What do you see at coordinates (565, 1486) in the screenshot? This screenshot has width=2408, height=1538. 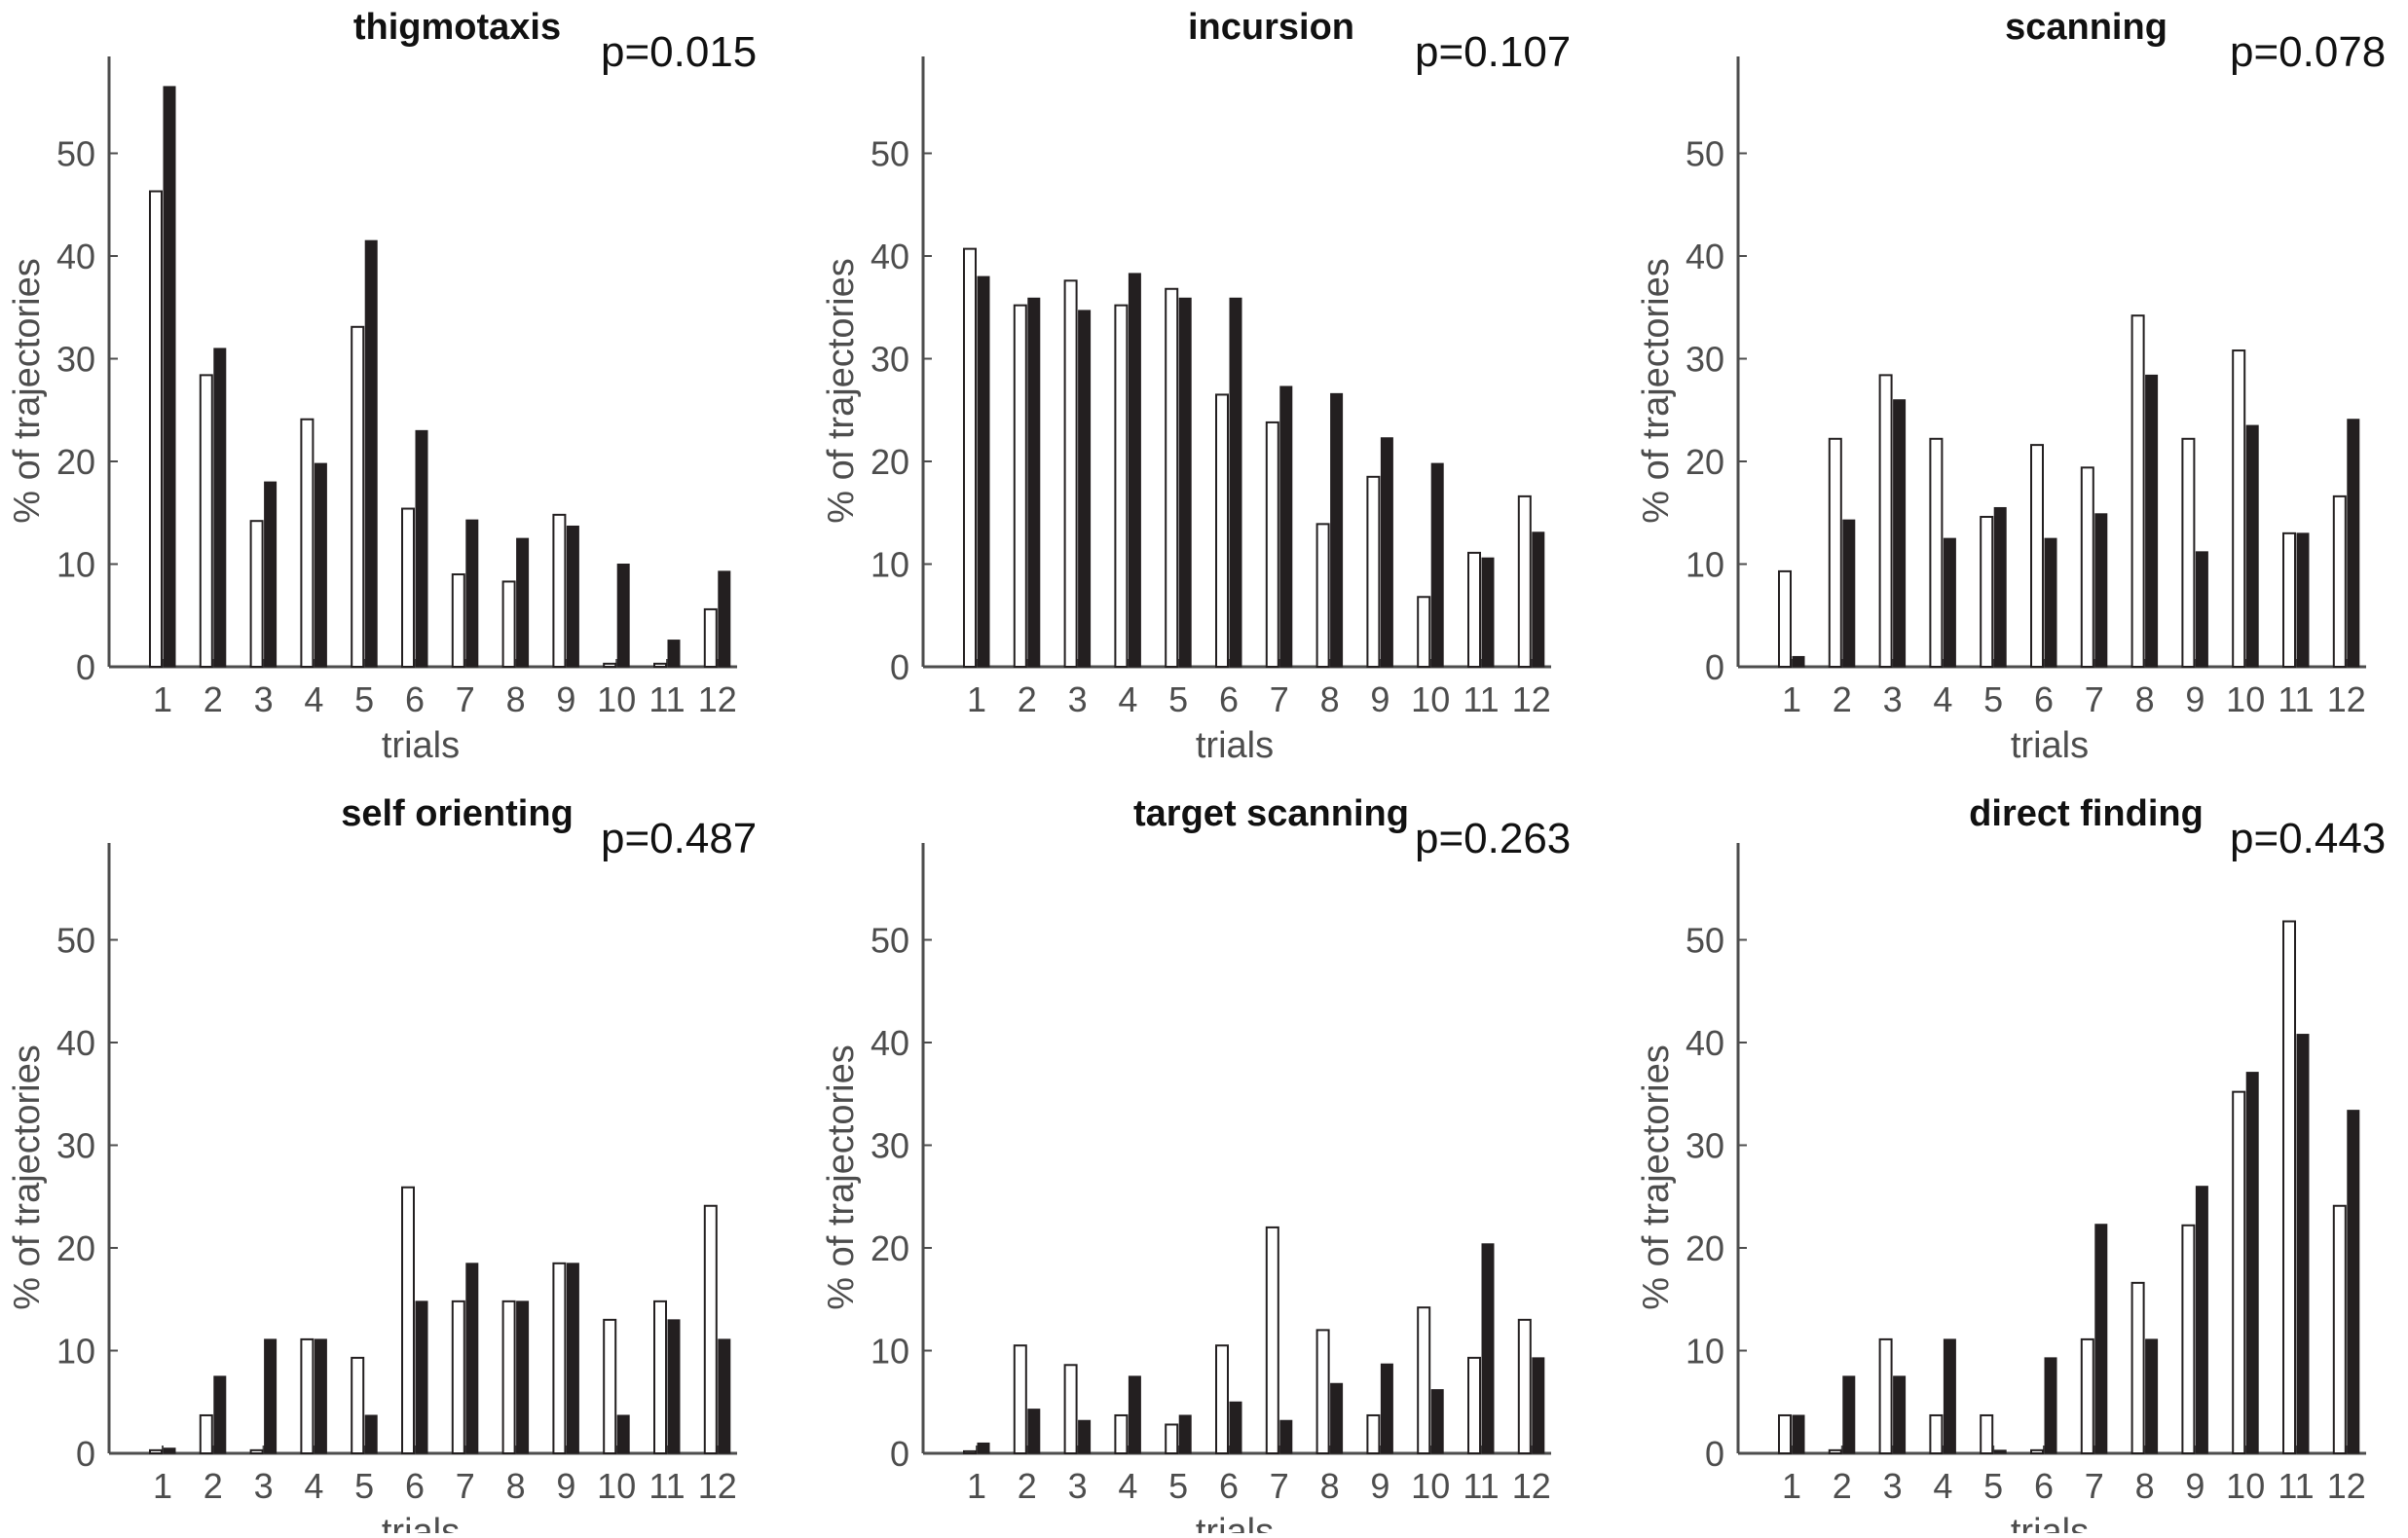 I see `x-tick-label: 9` at bounding box center [565, 1486].